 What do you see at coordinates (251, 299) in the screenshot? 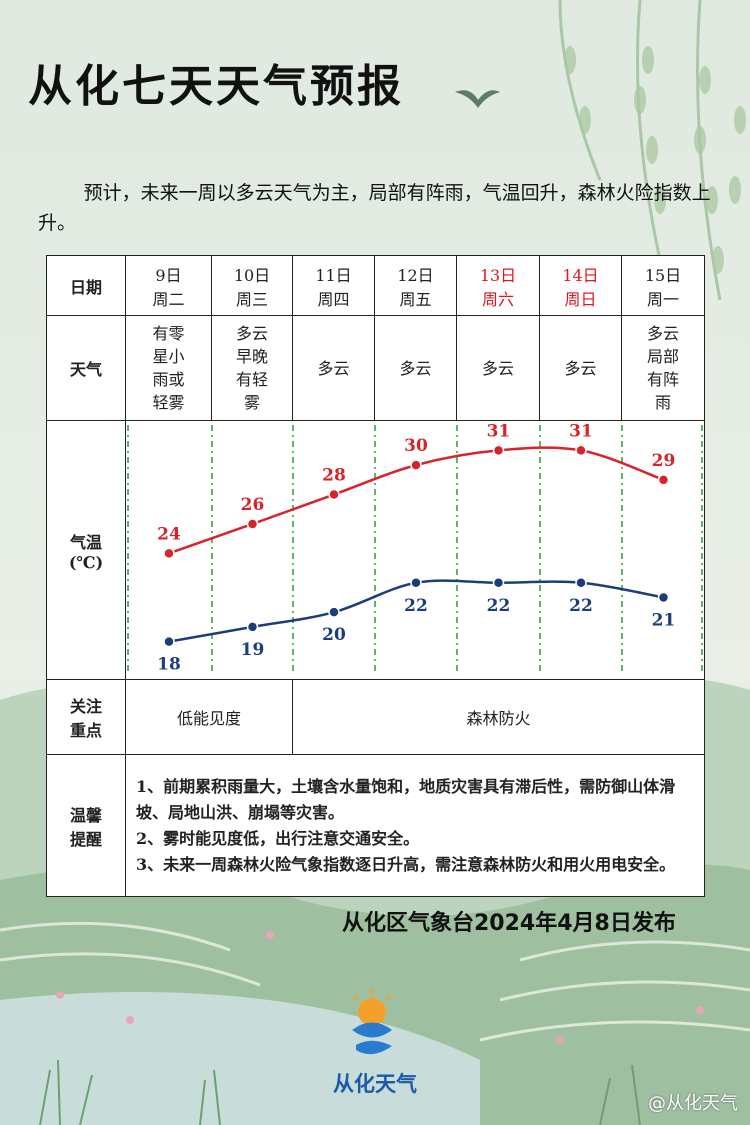
I see `day-weekday: 周三` at bounding box center [251, 299].